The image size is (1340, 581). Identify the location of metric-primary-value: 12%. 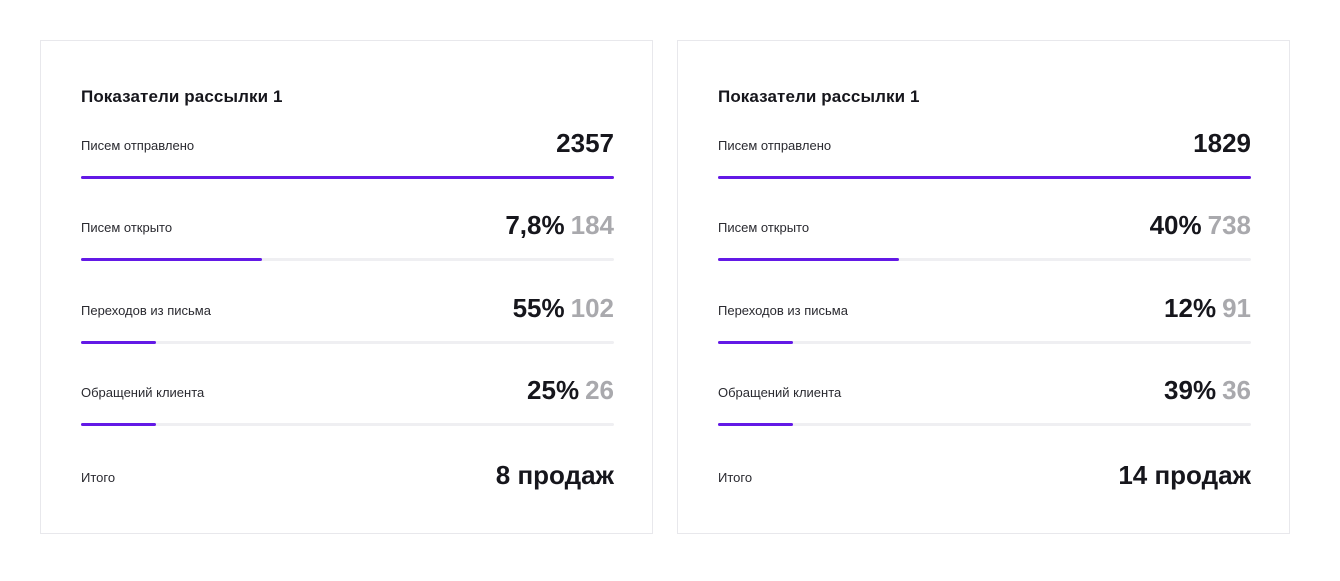
(1190, 308).